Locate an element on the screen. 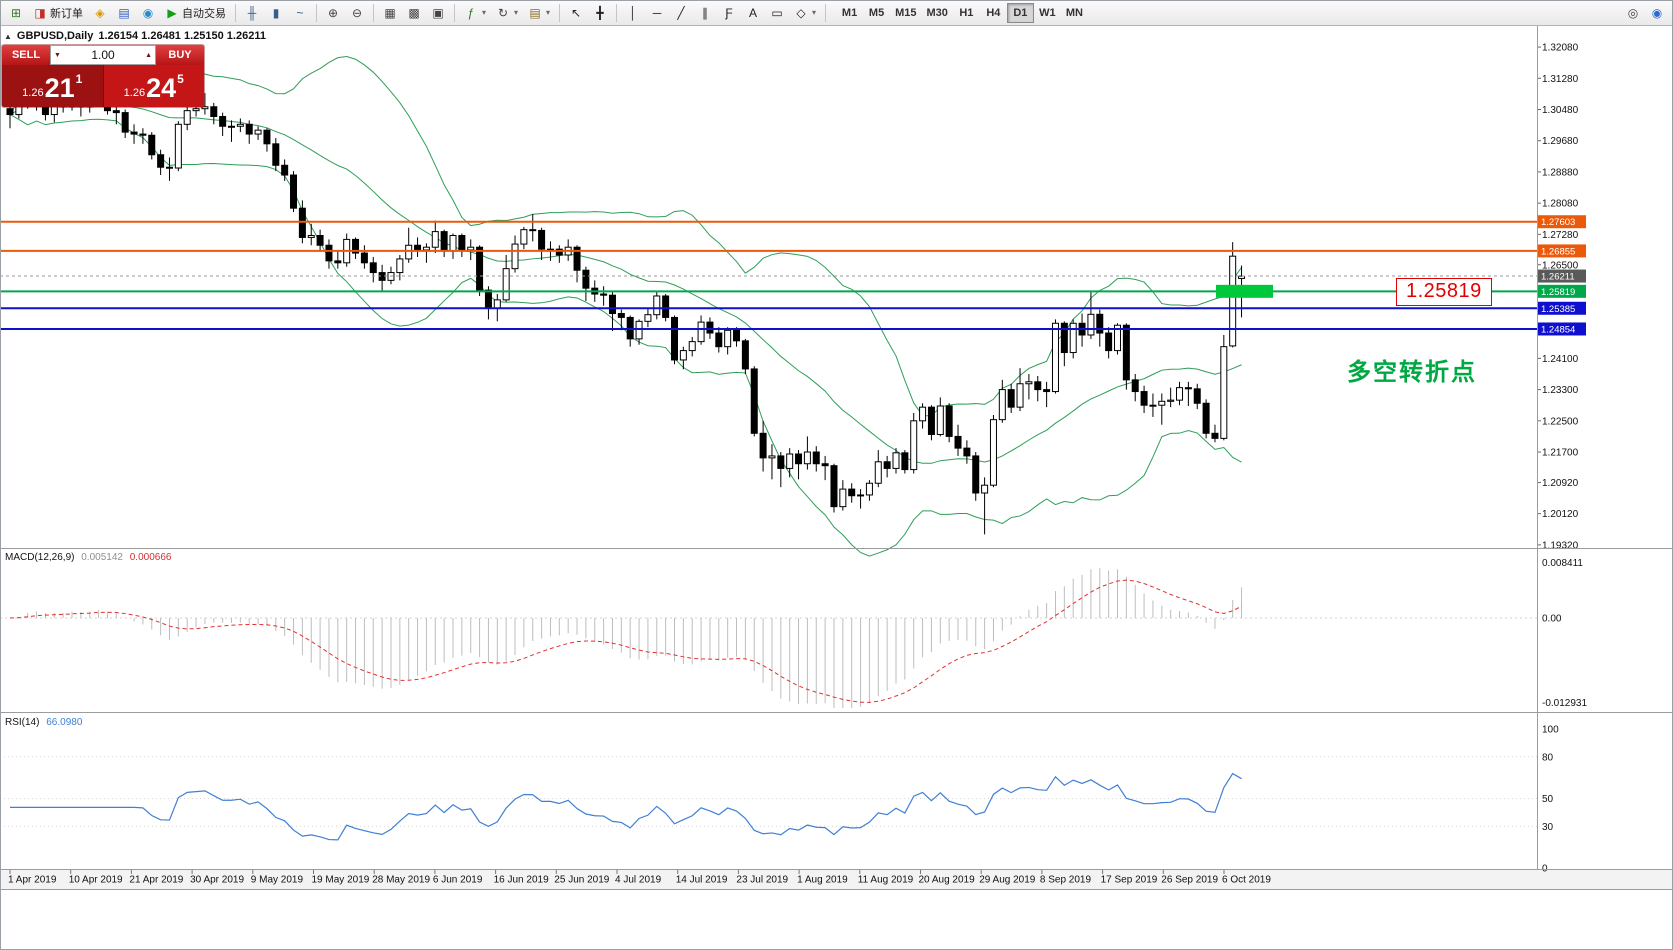 The width and height of the screenshot is (1673, 950). community-button: ◉ is located at coordinates (1657, 13).